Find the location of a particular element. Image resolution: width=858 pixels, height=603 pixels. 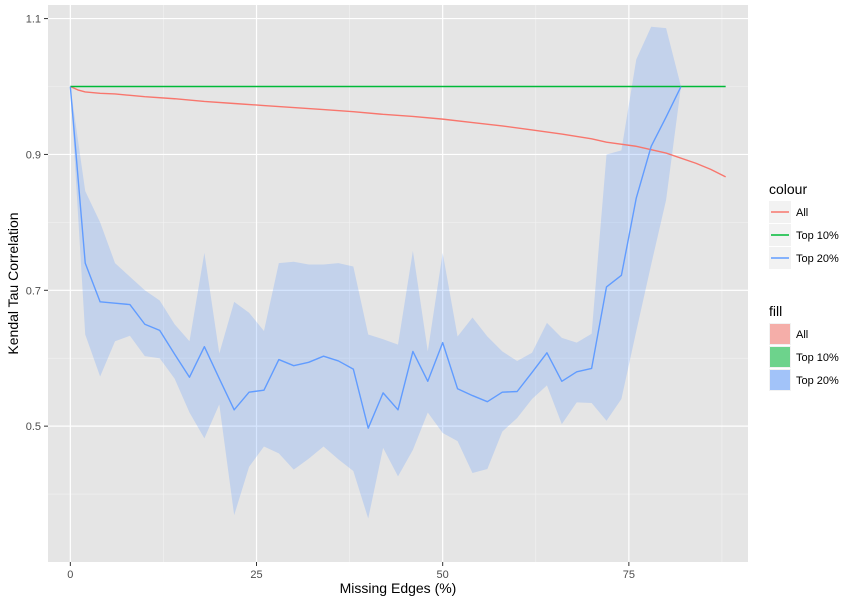

legend-entry-fill-top-10-: Top 10% is located at coordinates (804, 357).